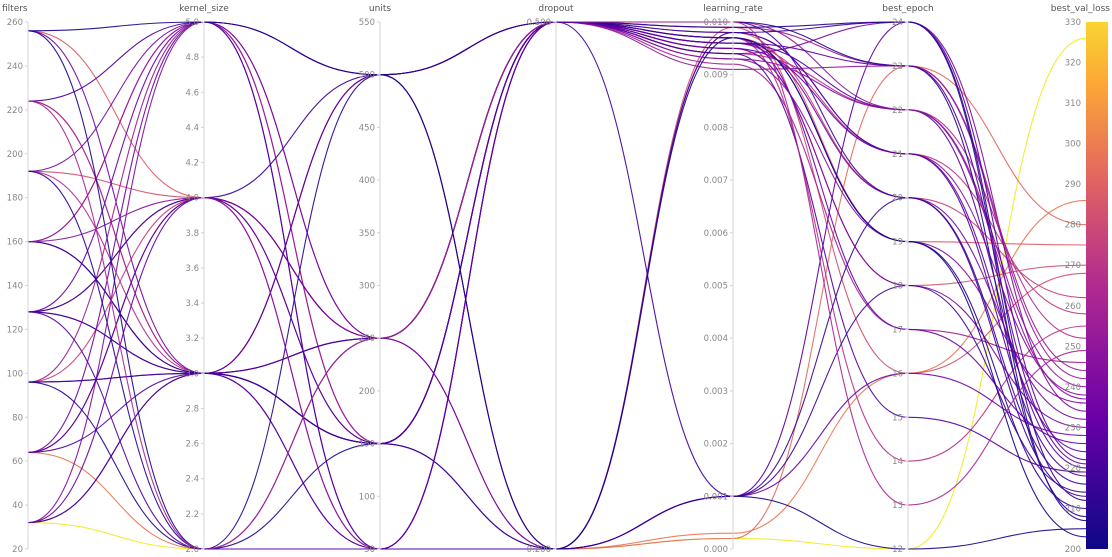 This screenshot has height=557, width=1112. Describe the element at coordinates (192, 304) in the screenshot. I see `tick-label: 3.4` at that location.